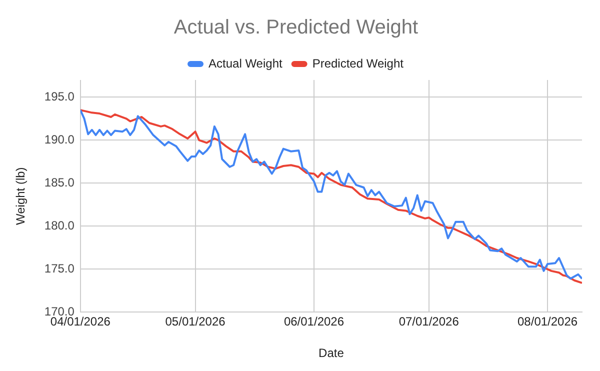  What do you see at coordinates (59, 183) in the screenshot?
I see `y-tick-label: 185.0` at bounding box center [59, 183].